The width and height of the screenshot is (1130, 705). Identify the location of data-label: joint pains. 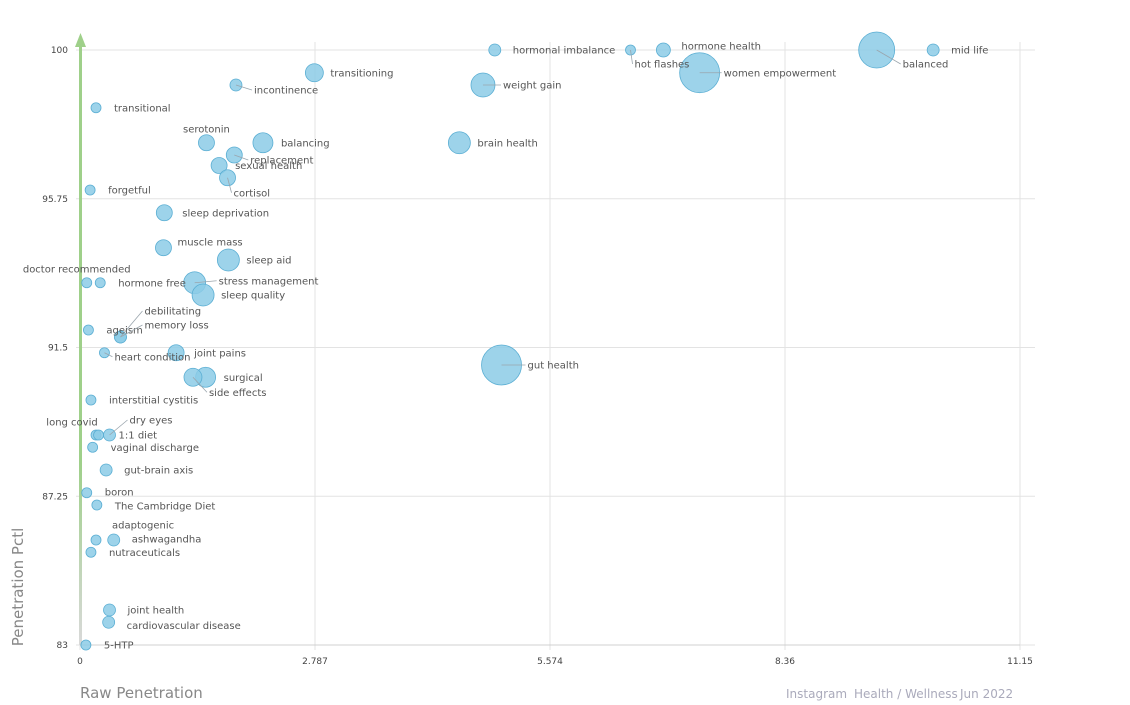
(219, 353).